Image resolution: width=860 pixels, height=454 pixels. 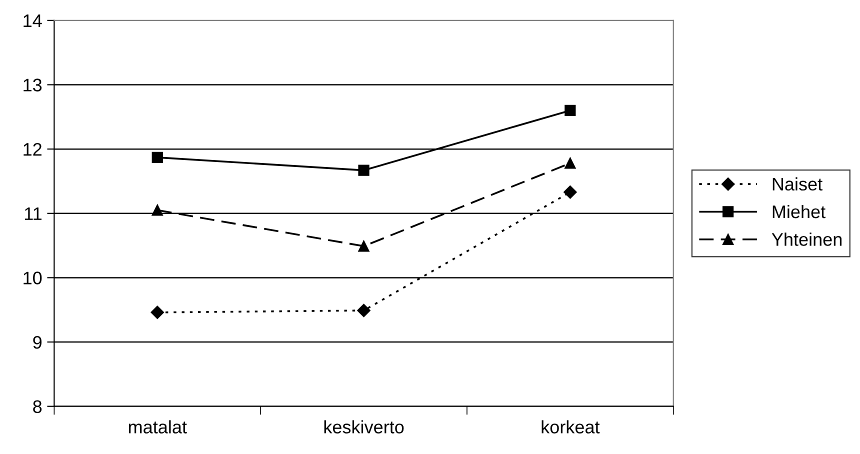 What do you see at coordinates (37, 407) in the screenshot?
I see `y-tick-label: 8` at bounding box center [37, 407].